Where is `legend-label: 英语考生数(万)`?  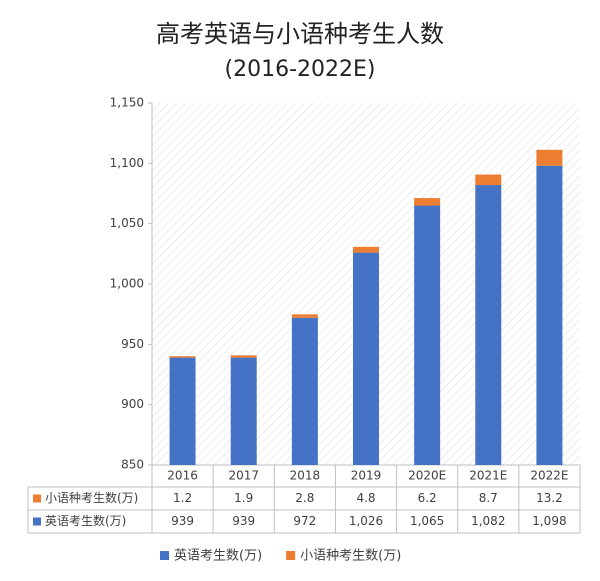 legend-label: 英语考生数(万) is located at coordinates (218, 556).